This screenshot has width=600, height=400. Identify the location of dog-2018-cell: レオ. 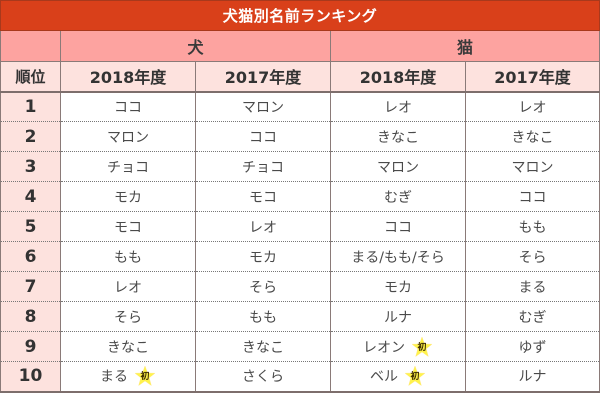
(128, 286).